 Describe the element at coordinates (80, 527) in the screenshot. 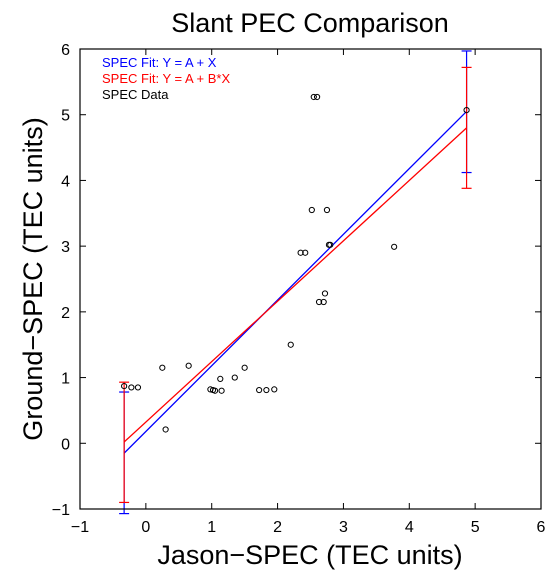

I see `x-tick-label: −1` at that location.